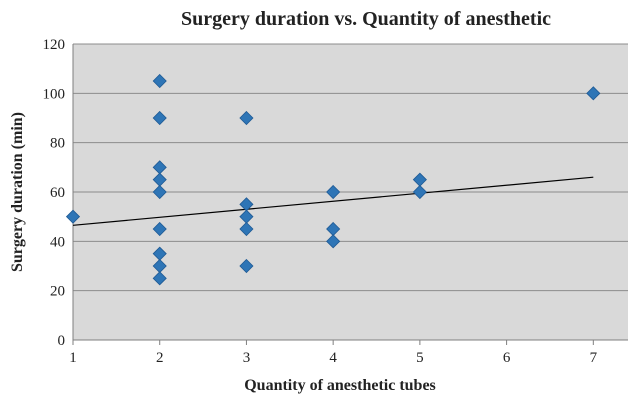 Image resolution: width=630 pixels, height=397 pixels. What do you see at coordinates (57, 144) in the screenshot?
I see `y-tick-label: 80` at bounding box center [57, 144].